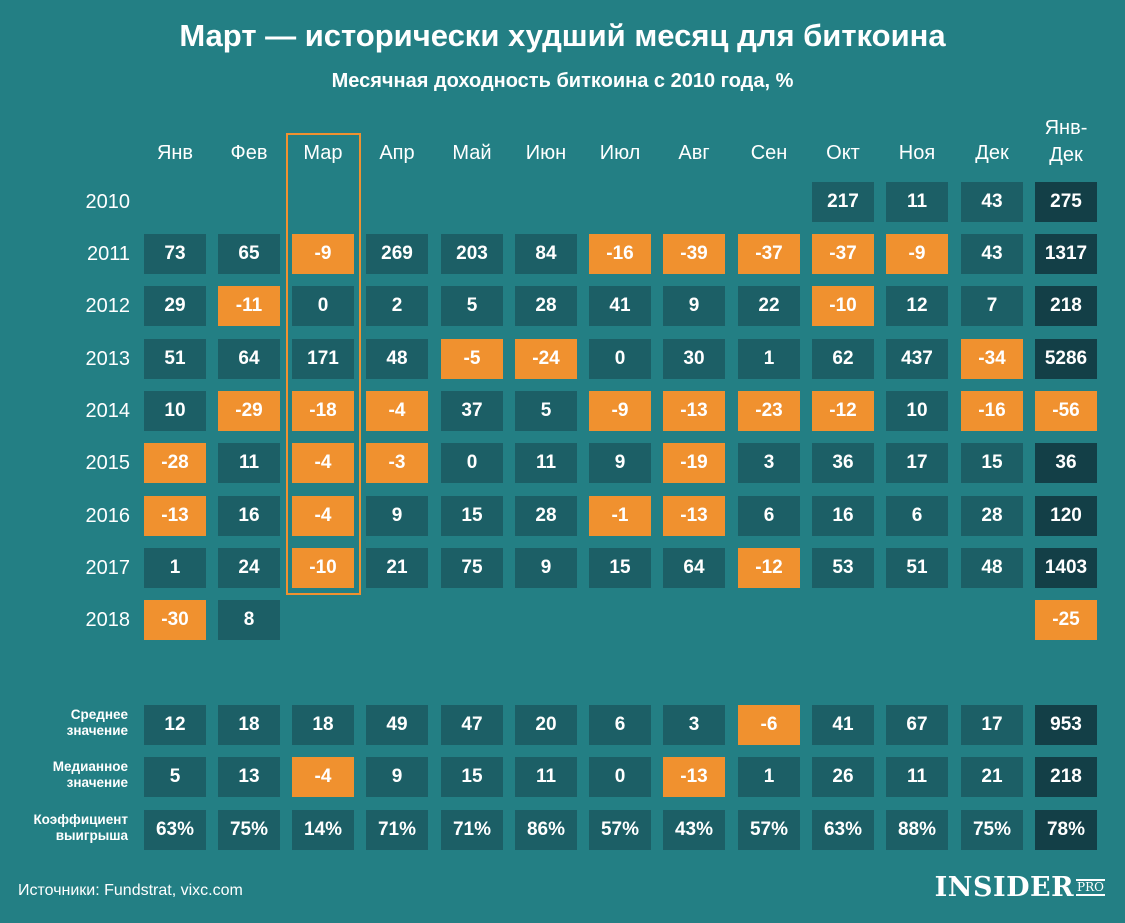  Describe the element at coordinates (843, 777) in the screenshot. I see `stat-cell: 26` at that location.